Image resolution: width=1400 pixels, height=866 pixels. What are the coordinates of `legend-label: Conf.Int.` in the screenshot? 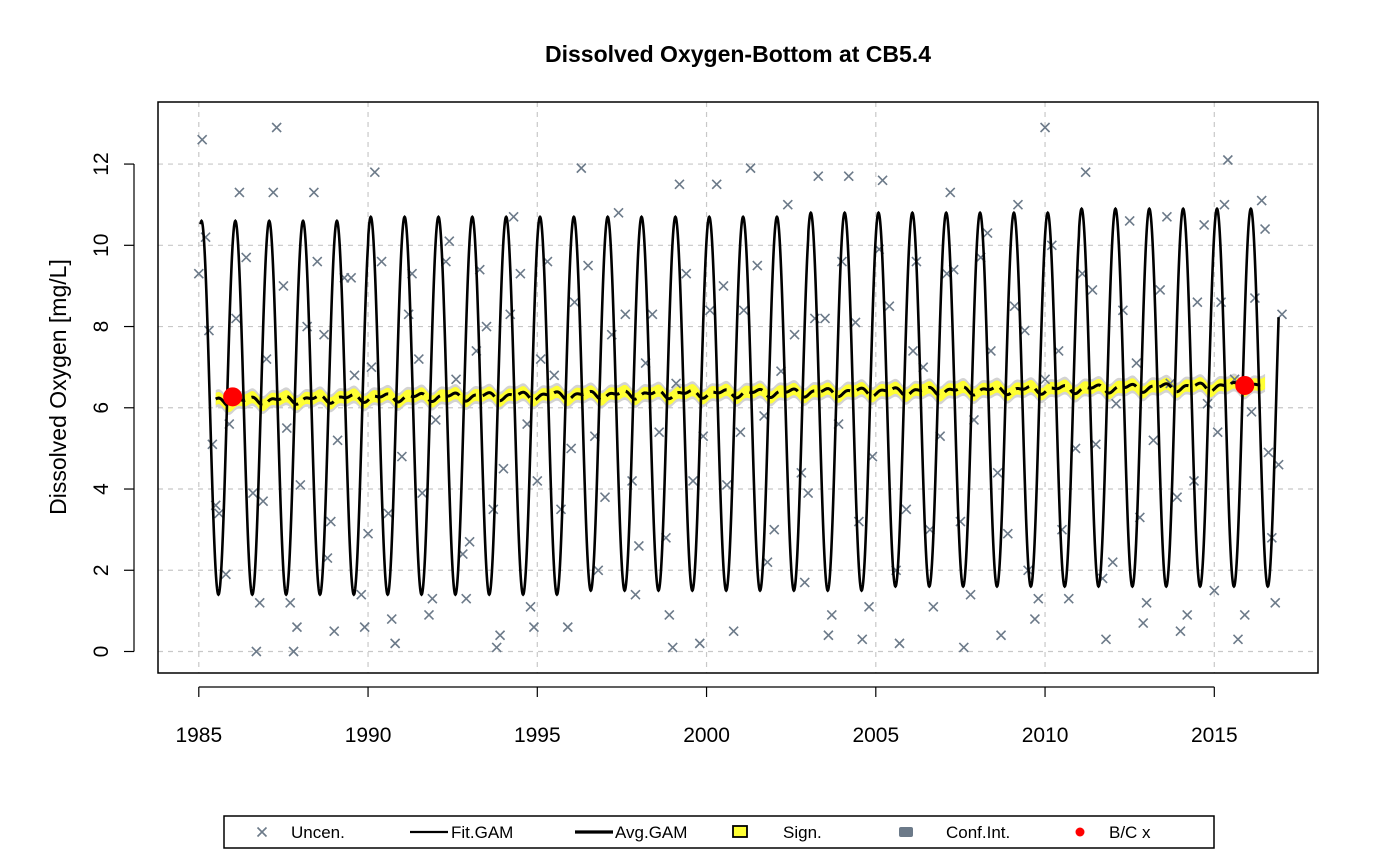 It's located at (978, 832).